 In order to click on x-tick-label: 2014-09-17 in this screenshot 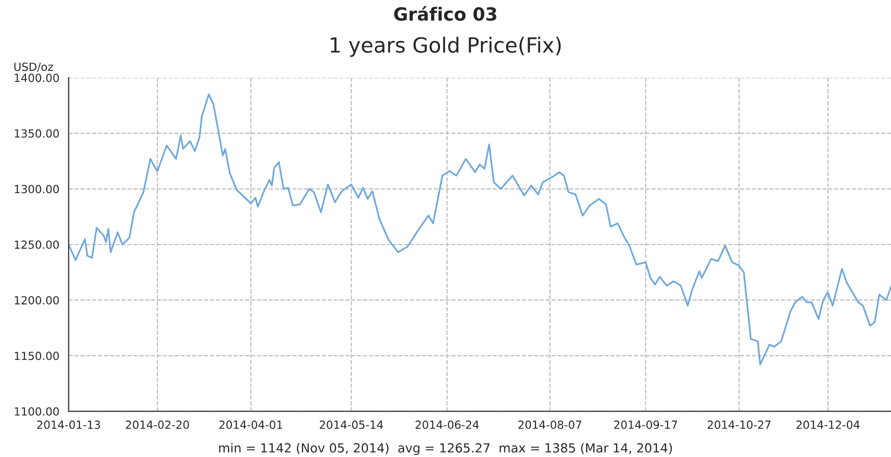, I will do `click(646, 424)`.